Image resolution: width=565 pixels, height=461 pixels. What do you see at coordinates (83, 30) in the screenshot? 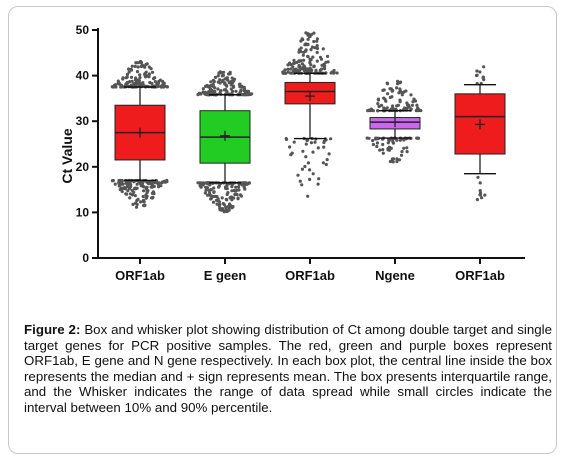
I see `y-tick-label: 50` at bounding box center [83, 30].